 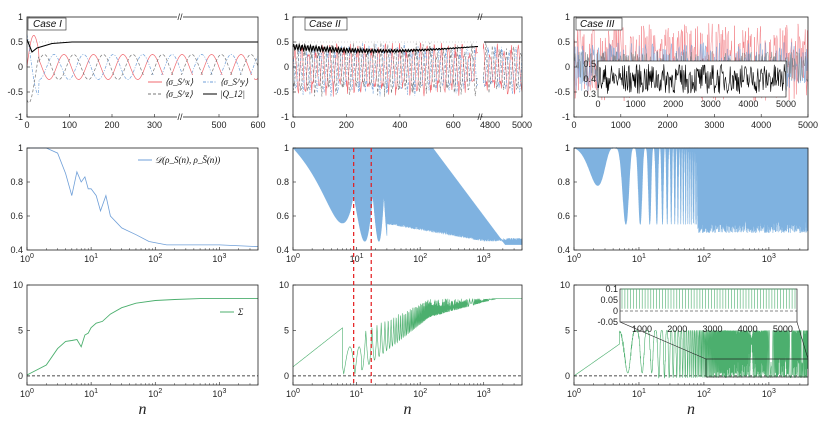 I want to click on caseIII-Sigma-inset-xtick-label: 1000, so click(x=642, y=329).